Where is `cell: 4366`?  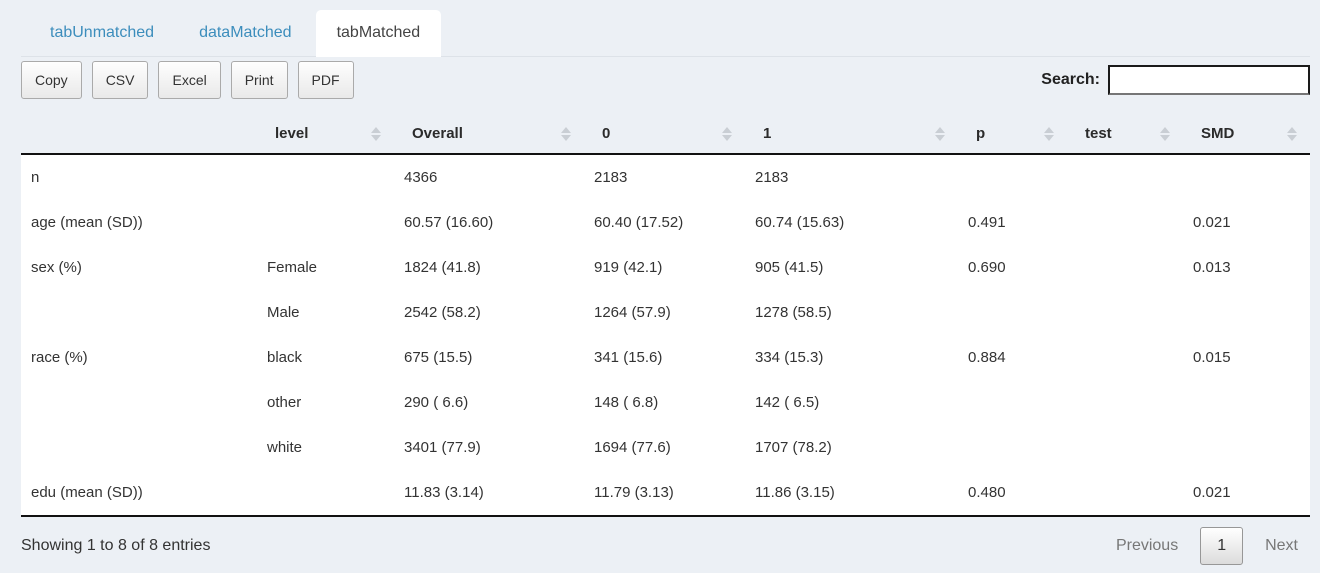 cell: 4366 is located at coordinates (421, 177).